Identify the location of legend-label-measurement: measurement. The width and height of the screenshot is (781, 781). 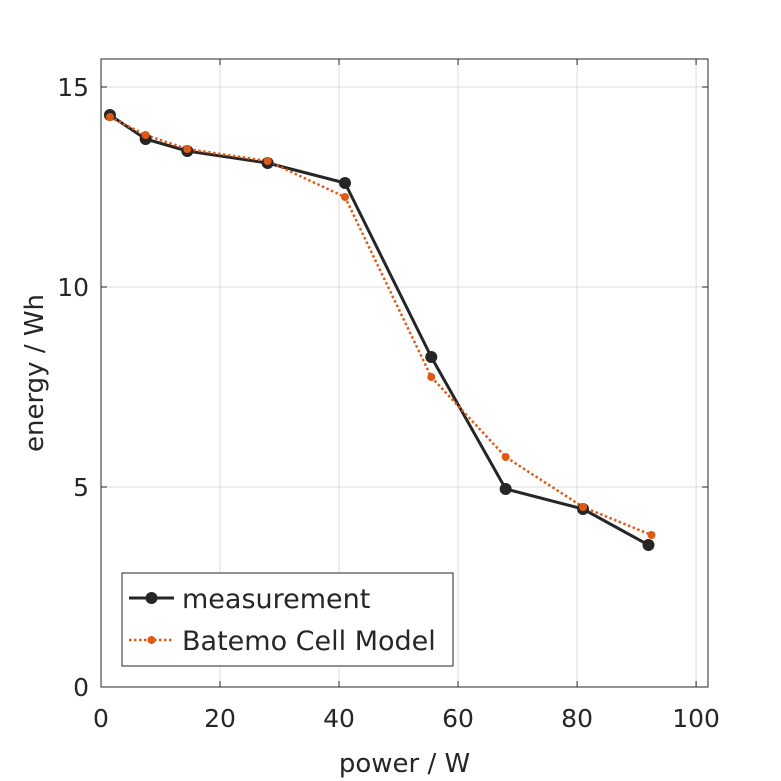
(276, 599).